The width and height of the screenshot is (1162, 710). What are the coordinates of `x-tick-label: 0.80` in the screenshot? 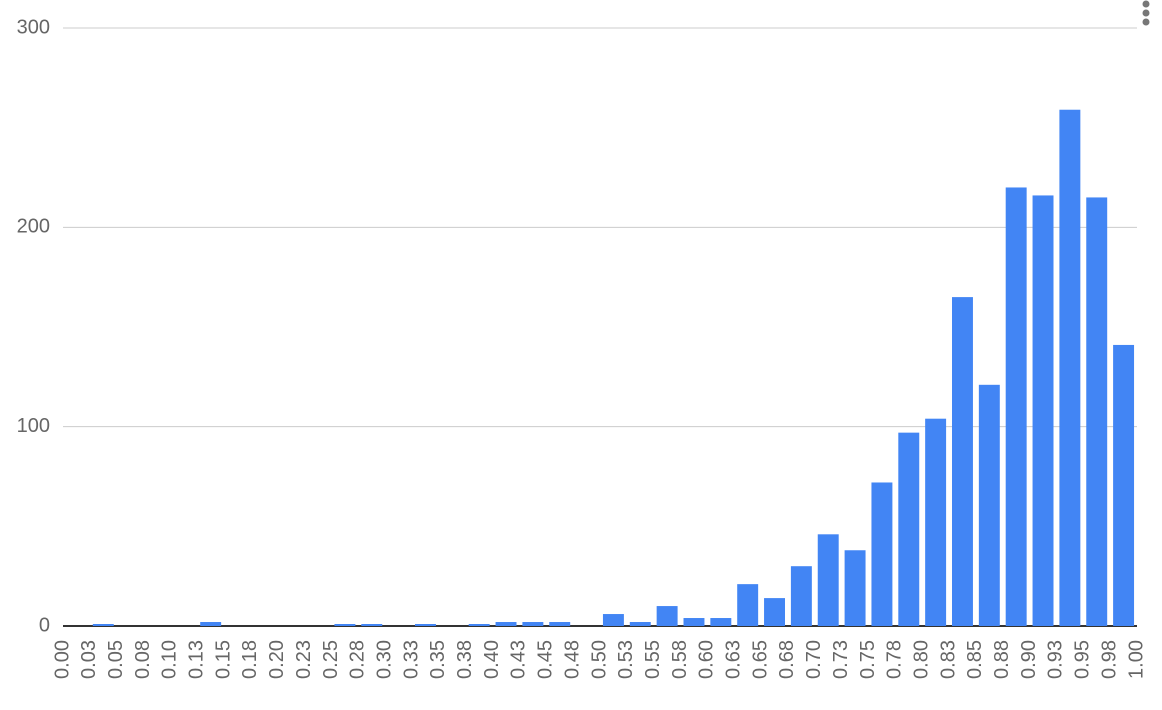 It's located at (921, 659).